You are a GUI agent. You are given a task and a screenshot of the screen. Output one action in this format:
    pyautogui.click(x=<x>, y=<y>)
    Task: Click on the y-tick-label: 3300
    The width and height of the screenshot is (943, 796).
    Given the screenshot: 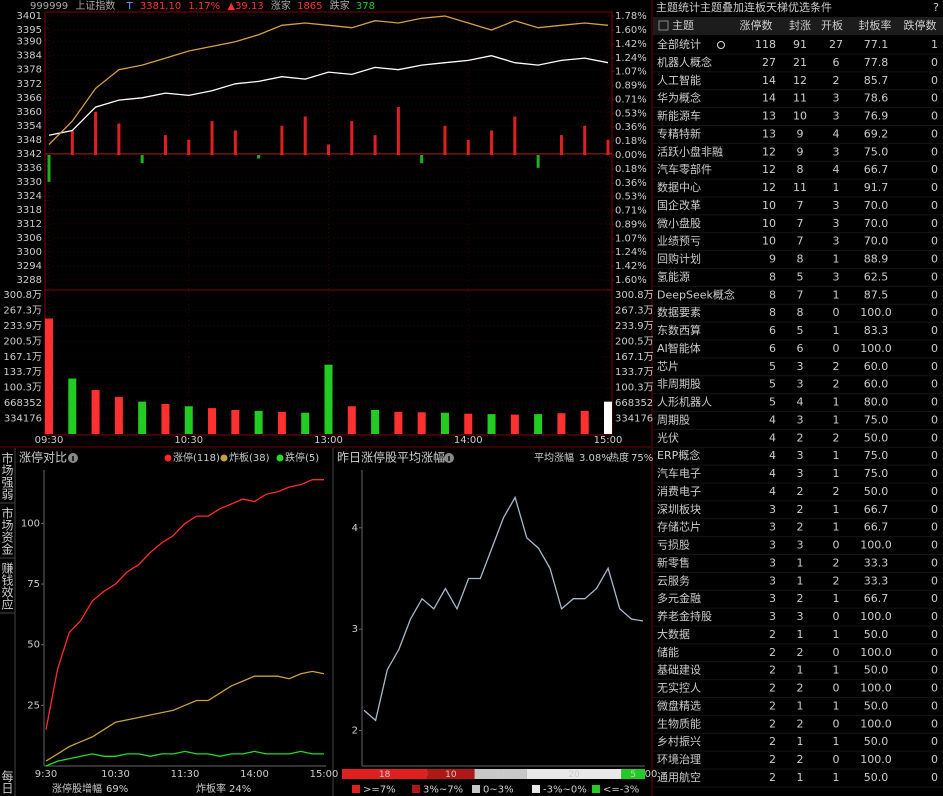 What is the action you would take?
    pyautogui.click(x=29, y=252)
    